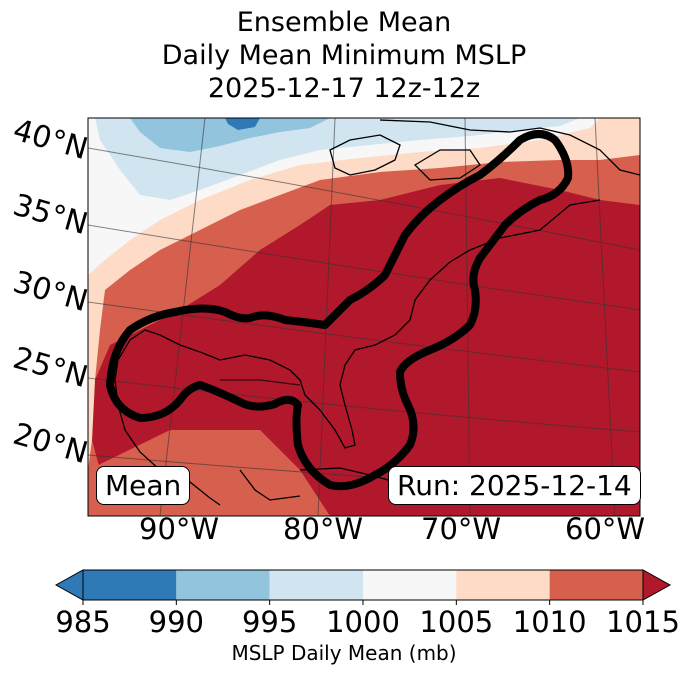 Image resolution: width=688 pixels, height=674 pixels. I want to click on meridian-60w, so click(605, 317).